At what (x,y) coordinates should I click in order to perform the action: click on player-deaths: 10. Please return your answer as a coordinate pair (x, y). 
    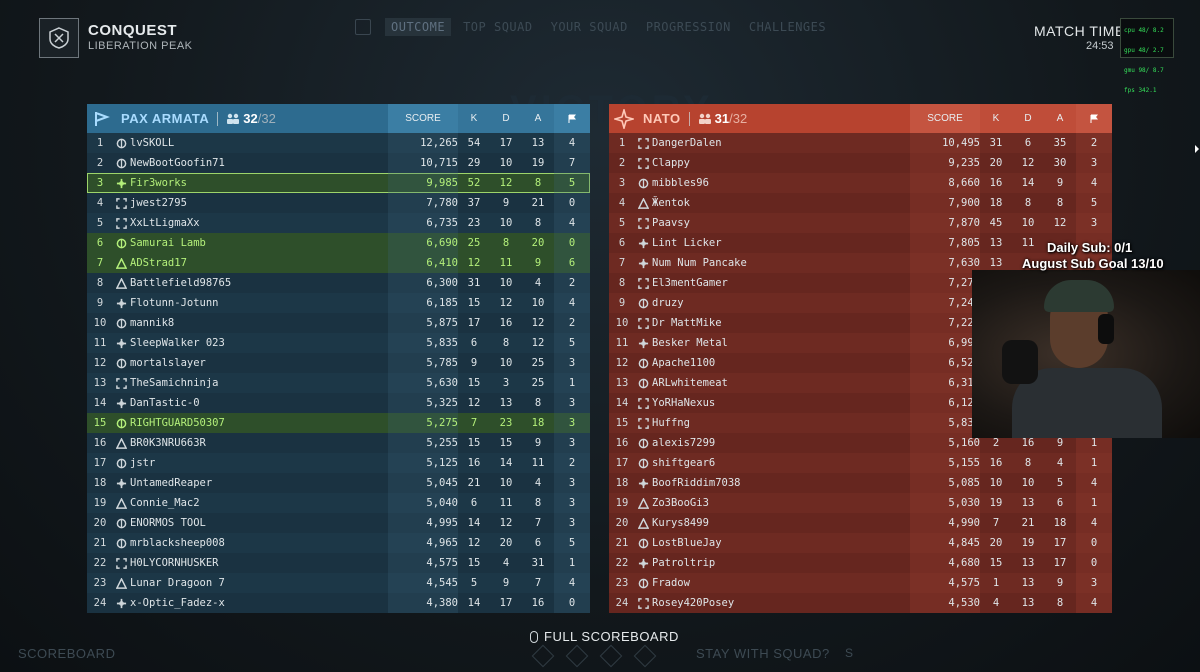
    Looking at the image, I should click on (506, 283).